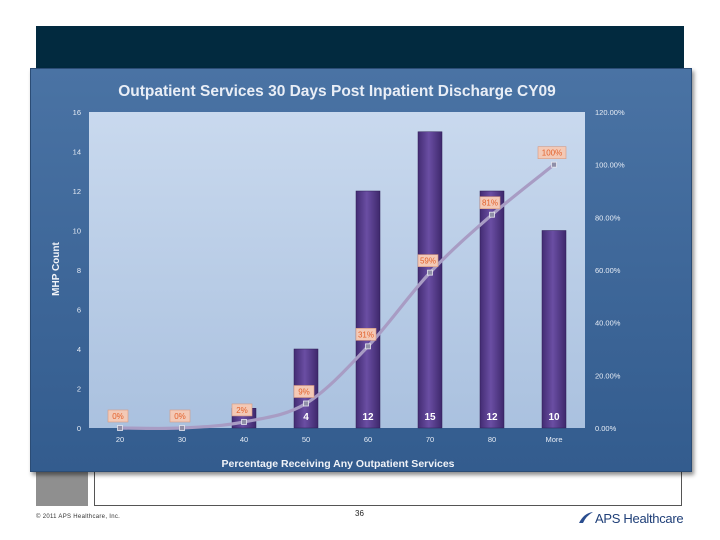  I want to click on percent-data-label: 59%, so click(428, 260).